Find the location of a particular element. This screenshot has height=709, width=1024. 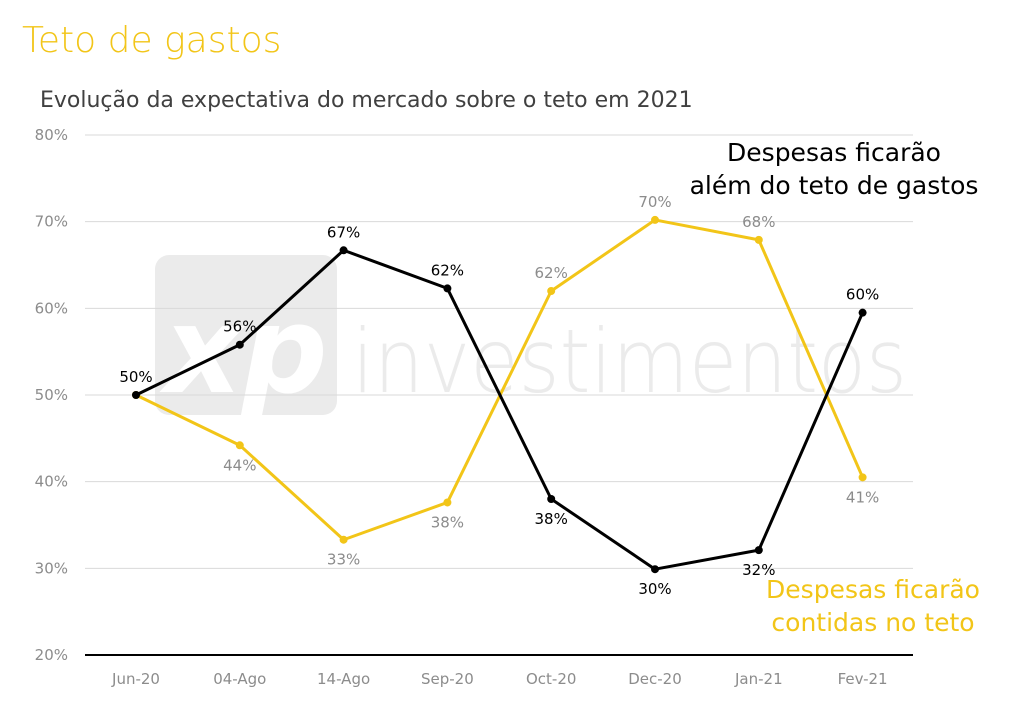

data-label: 56% is located at coordinates (239, 327).